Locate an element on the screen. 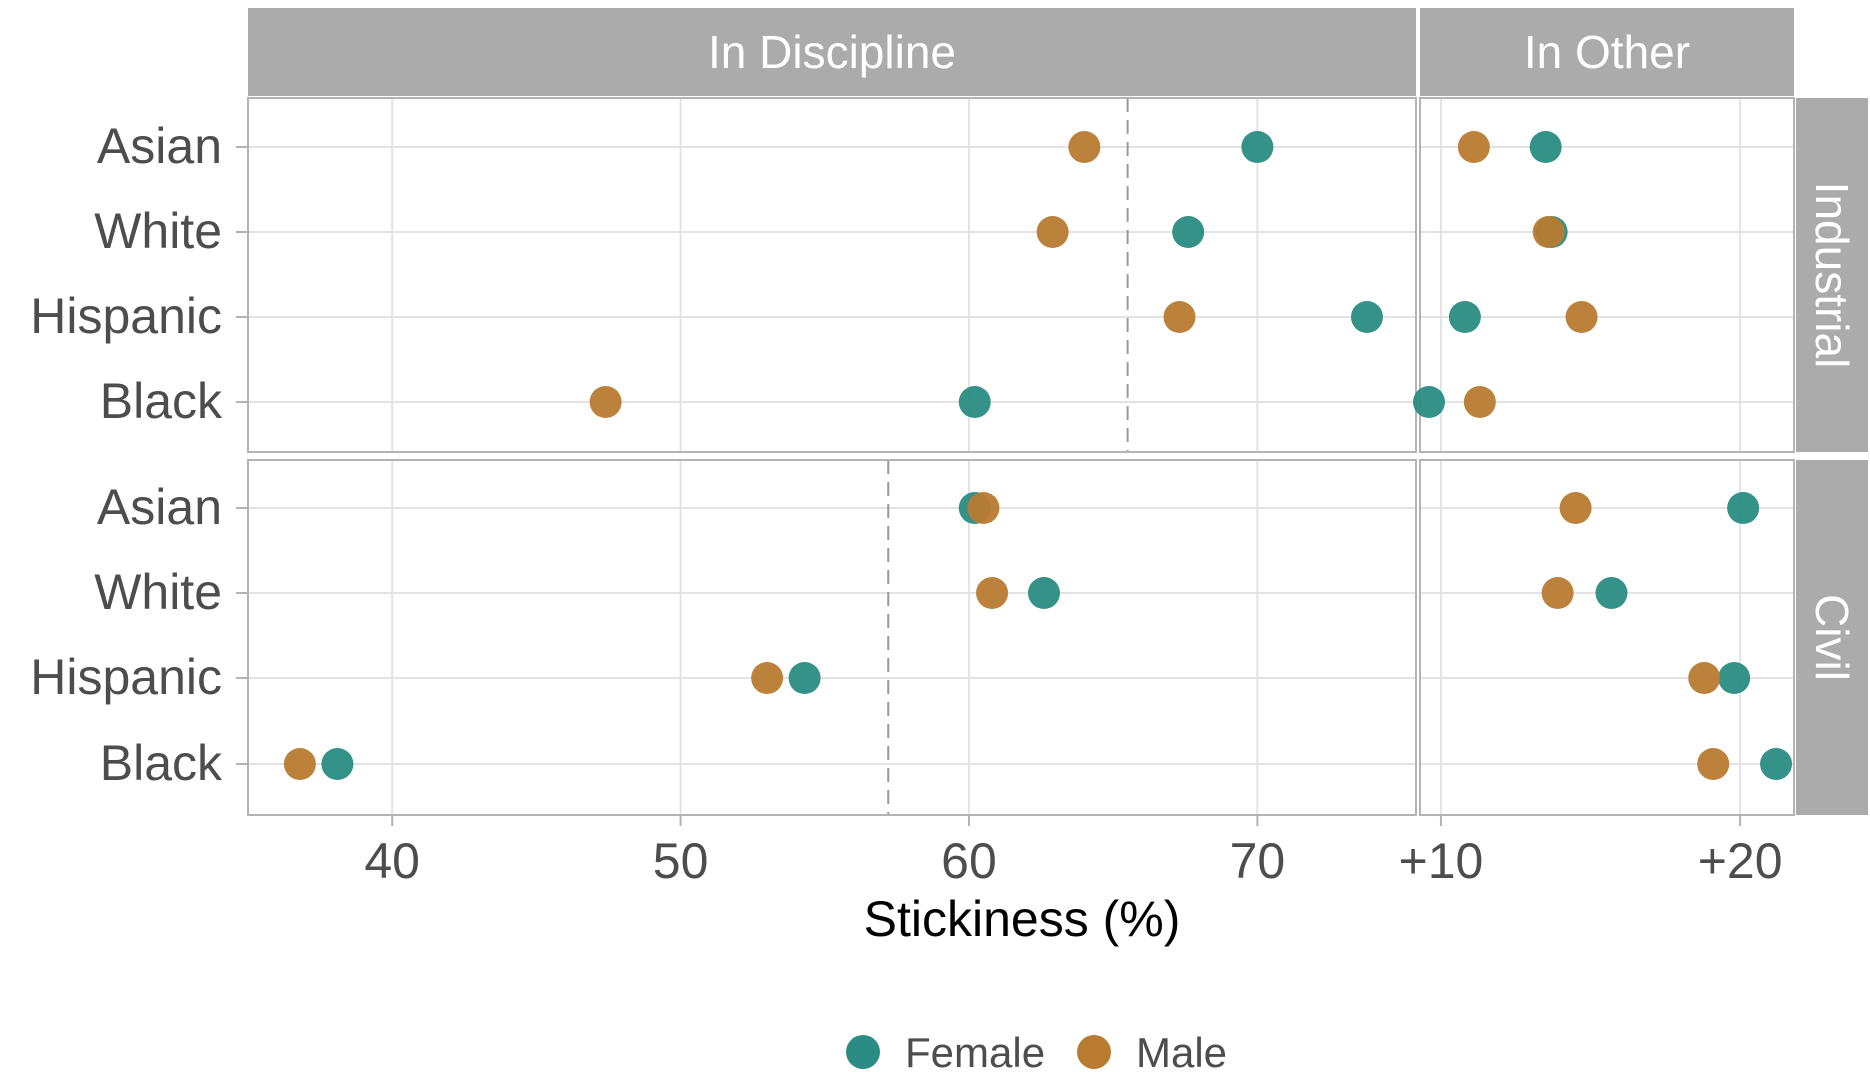 The image size is (1870, 1072). point-male-industrial-in-other-hispanic is located at coordinates (1581, 317).